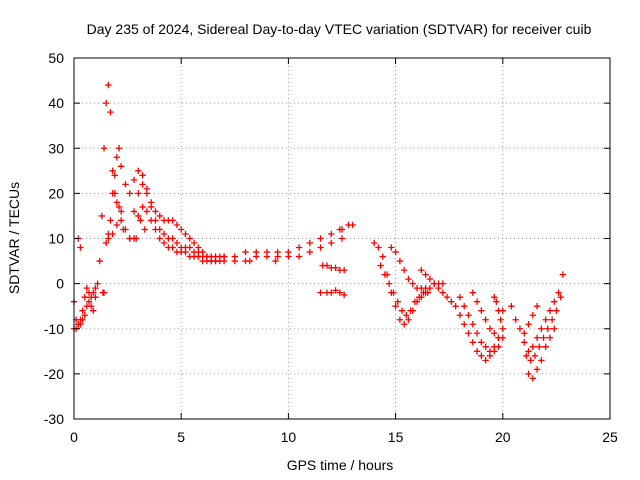 The width and height of the screenshot is (640, 480). Describe the element at coordinates (181, 437) in the screenshot. I see `x-tick-label: 5` at that location.